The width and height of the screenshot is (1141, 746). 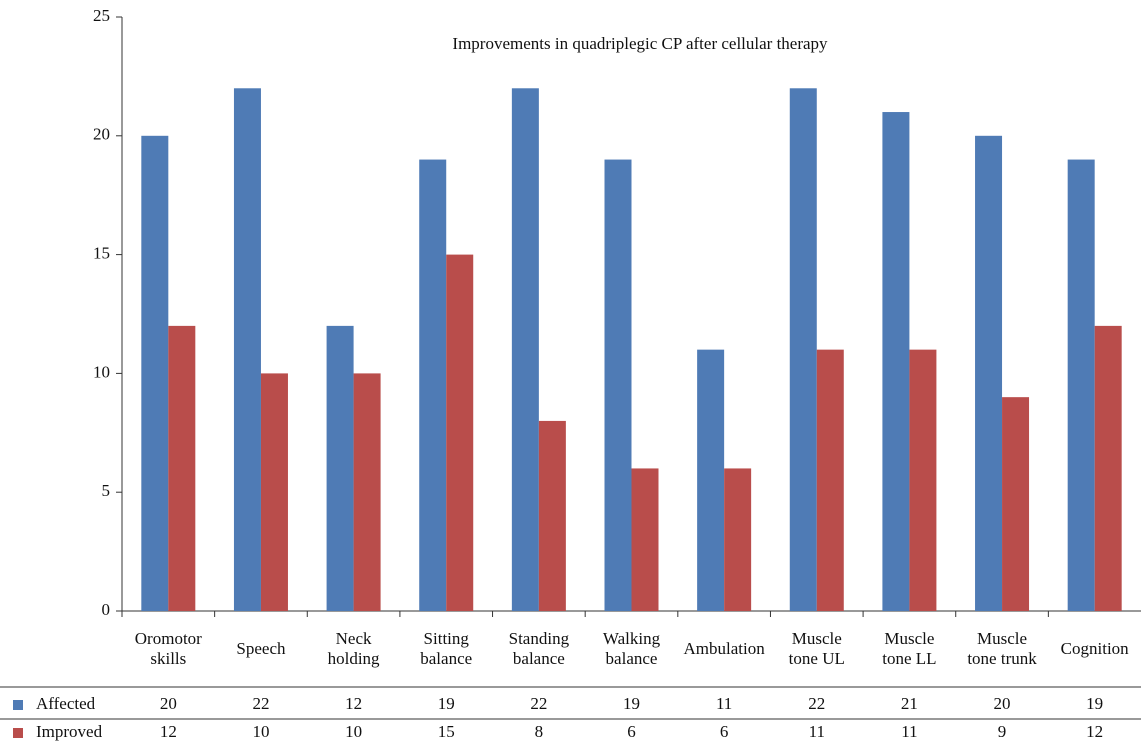 I want to click on table-value: 9, so click(x=1002, y=731).